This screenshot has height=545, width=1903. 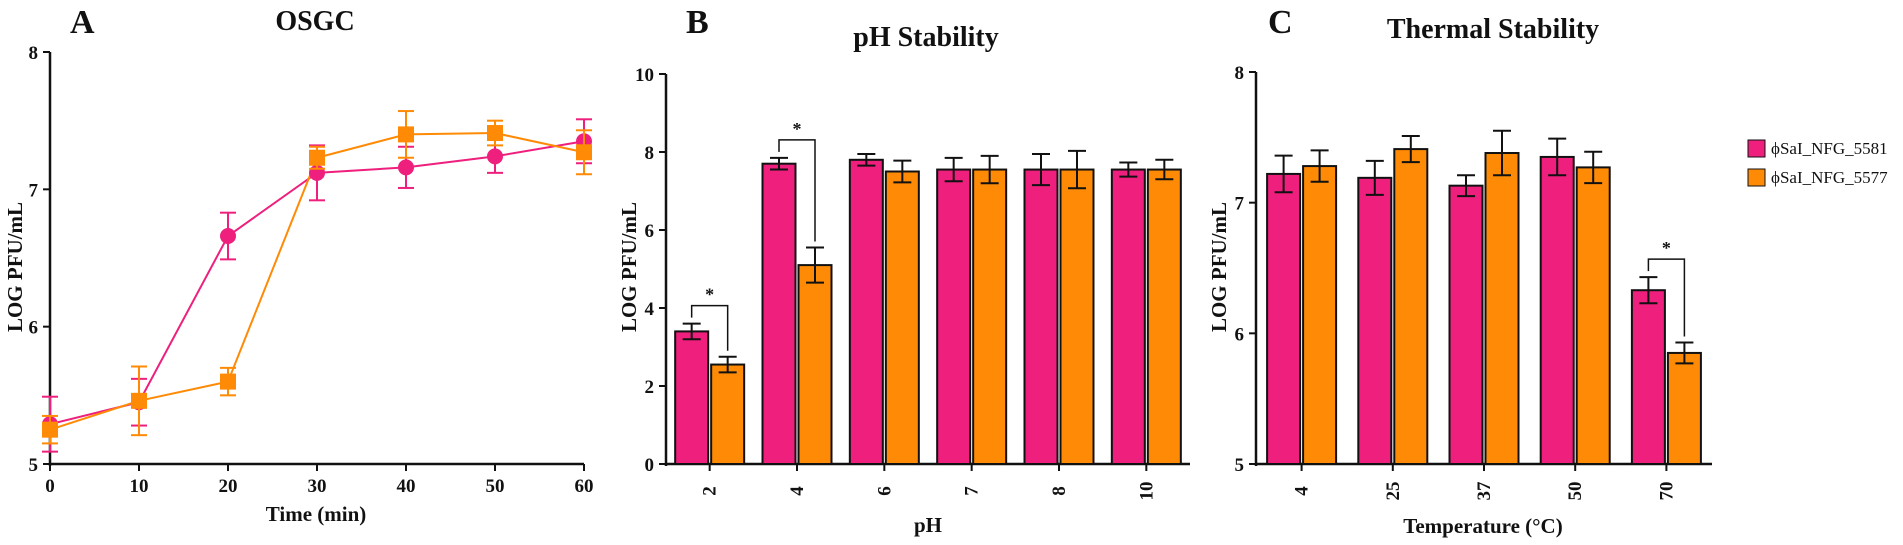 I want to click on panel-a-xtick-label: 60, so click(x=584, y=486).